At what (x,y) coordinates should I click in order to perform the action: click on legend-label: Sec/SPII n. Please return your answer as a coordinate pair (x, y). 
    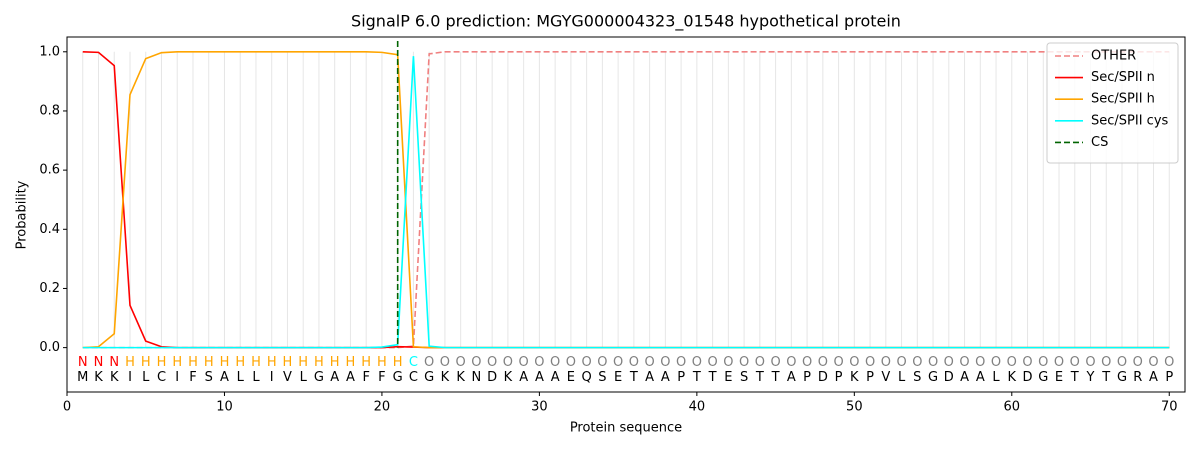
    Looking at the image, I should click on (1123, 77).